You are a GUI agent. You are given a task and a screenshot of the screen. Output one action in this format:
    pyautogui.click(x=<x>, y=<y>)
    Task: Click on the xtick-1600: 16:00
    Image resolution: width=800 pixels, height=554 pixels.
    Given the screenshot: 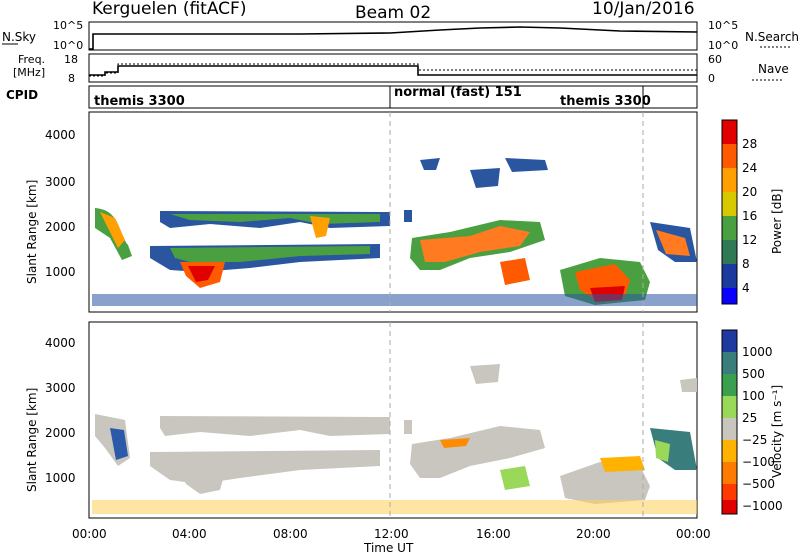 What is the action you would take?
    pyautogui.click(x=493, y=534)
    